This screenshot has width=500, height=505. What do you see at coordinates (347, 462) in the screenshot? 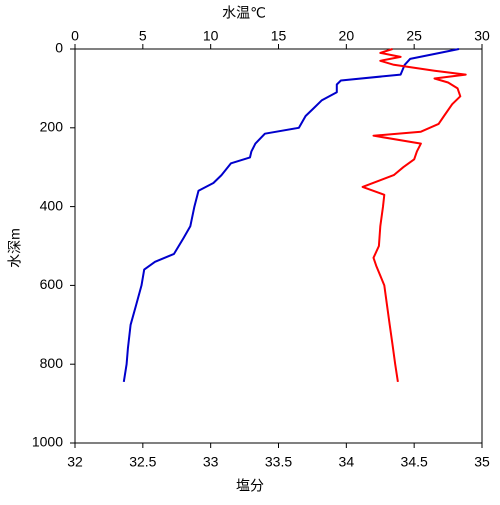
I see `x-tick-label: 34` at bounding box center [347, 462].